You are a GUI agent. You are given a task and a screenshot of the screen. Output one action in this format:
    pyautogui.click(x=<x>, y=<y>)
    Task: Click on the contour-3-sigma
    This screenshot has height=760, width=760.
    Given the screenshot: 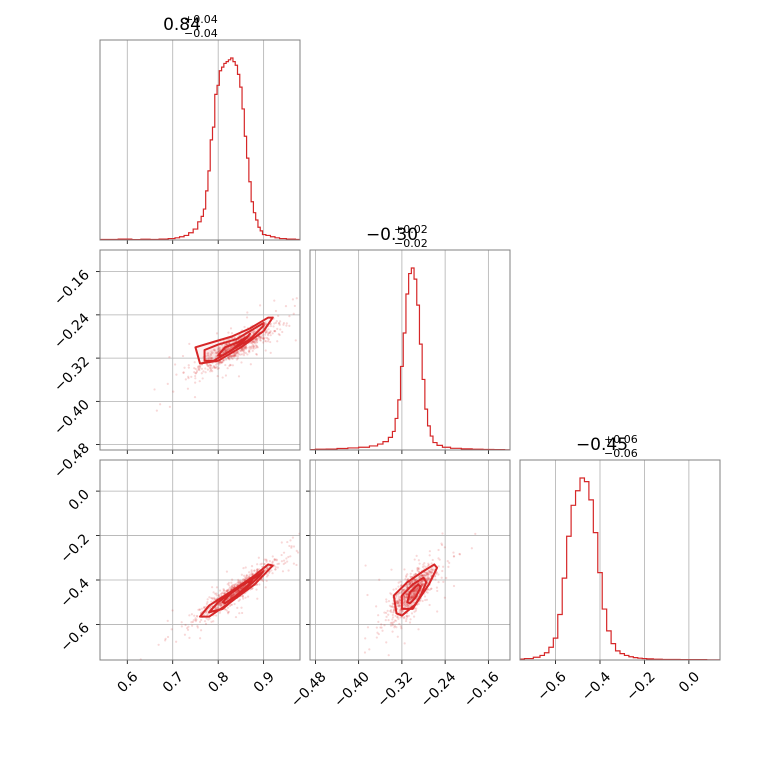 What is the action you would take?
    pyautogui.click(x=236, y=590)
    